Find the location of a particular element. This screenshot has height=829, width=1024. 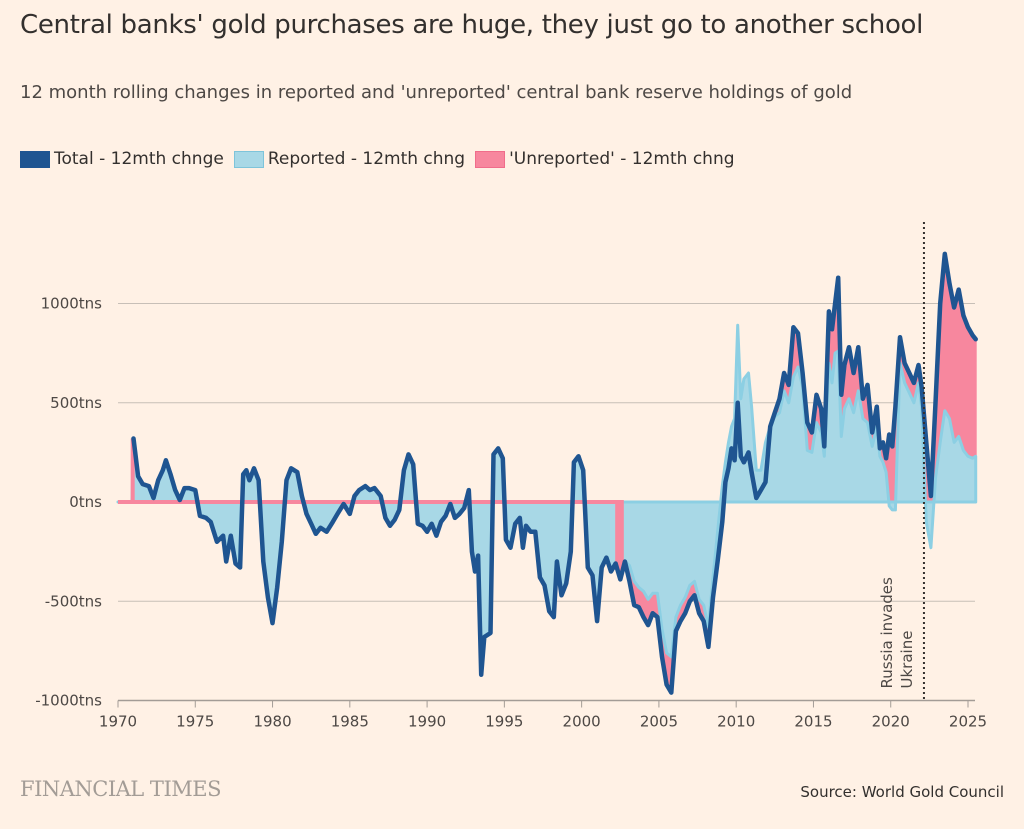

x-tick-label: 2025 is located at coordinates (968, 722).